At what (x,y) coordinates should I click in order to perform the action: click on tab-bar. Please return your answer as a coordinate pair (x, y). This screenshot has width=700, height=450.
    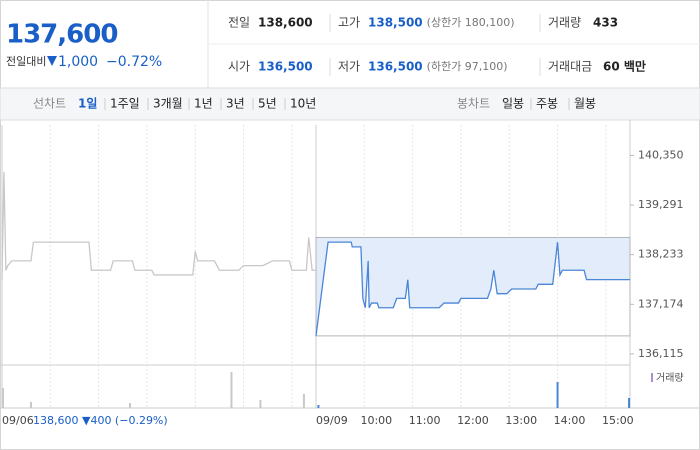
    Looking at the image, I should click on (350, 104).